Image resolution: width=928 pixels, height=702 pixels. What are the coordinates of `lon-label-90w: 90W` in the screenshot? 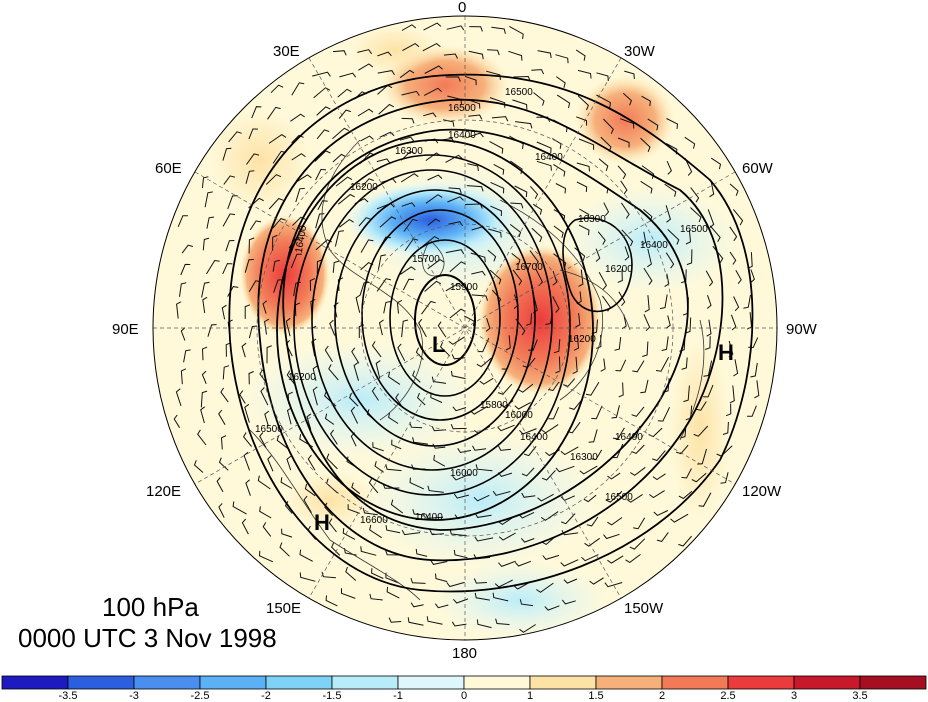 It's located at (802, 329).